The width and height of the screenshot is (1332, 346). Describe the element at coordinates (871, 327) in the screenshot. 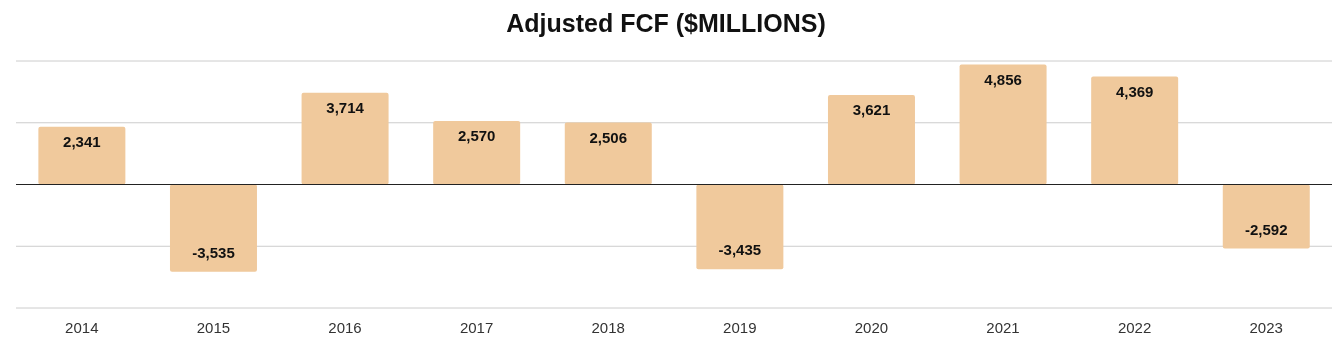

I see `x-tick-label: 2020` at that location.